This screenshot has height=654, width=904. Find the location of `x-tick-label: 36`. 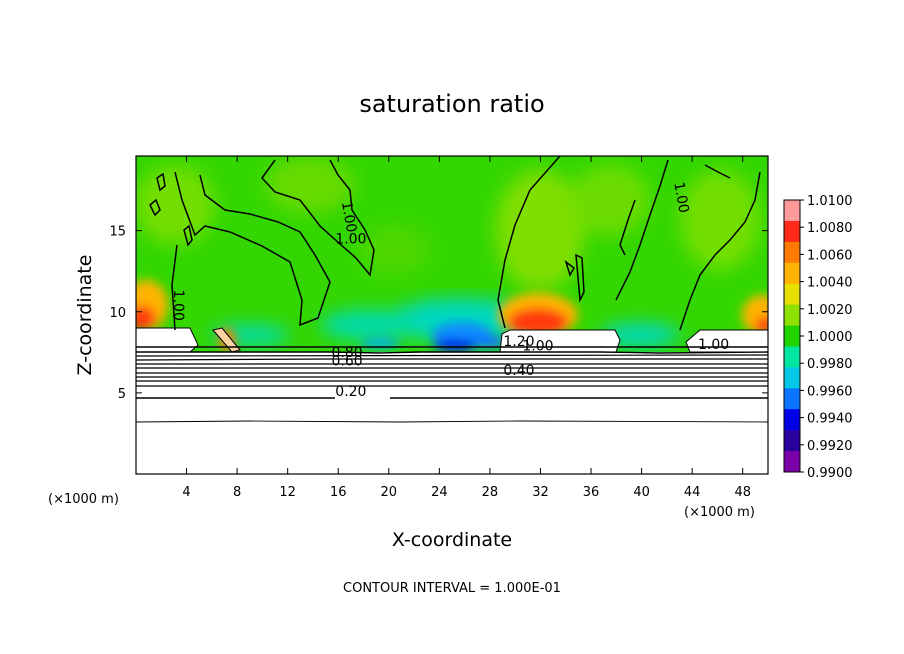

x-tick-label: 36 is located at coordinates (591, 492).